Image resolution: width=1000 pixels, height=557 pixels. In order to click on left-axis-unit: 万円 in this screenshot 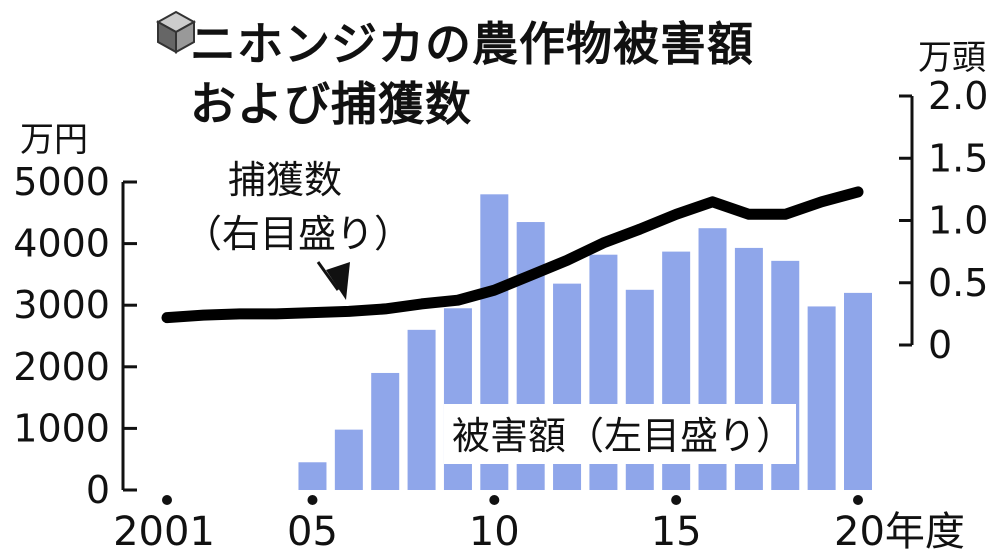, I will do `click(54, 140)`.